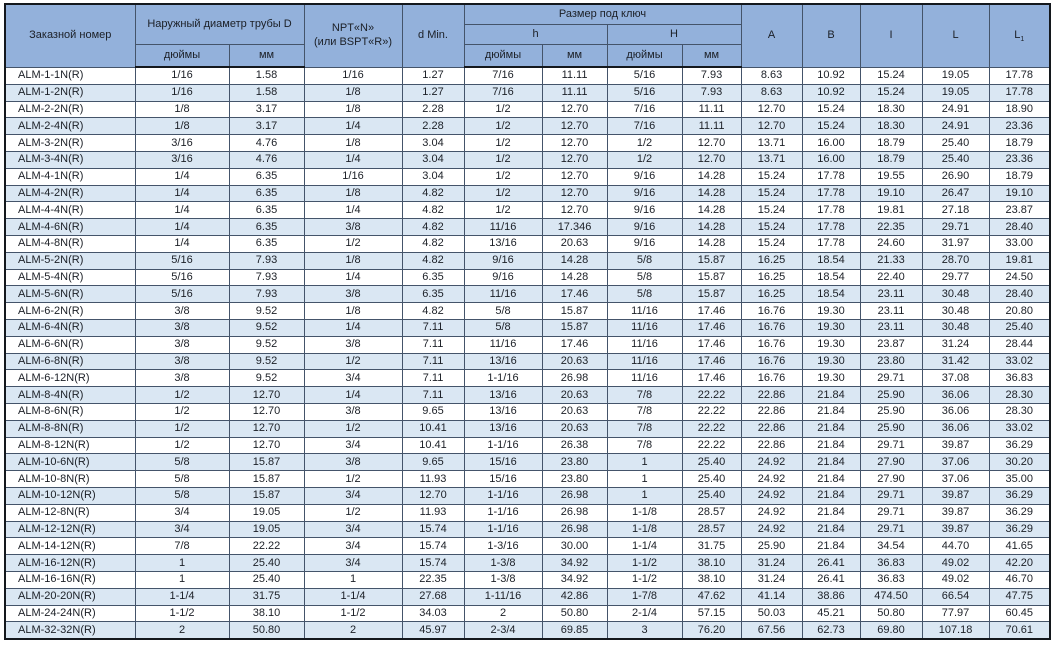 The image size is (1053, 648). Describe the element at coordinates (574, 411) in the screenshot. I see `value-cell: 20.63` at that location.